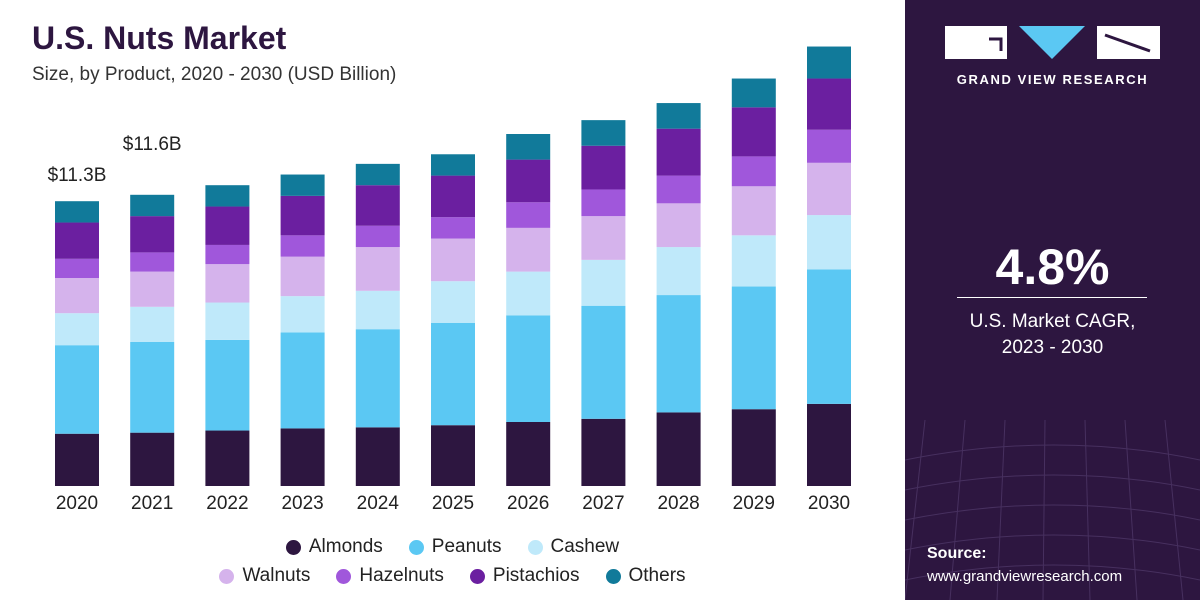 The image size is (1200, 600). Describe the element at coordinates (535, 547) in the screenshot. I see `legend-swatch-cashew` at that location.